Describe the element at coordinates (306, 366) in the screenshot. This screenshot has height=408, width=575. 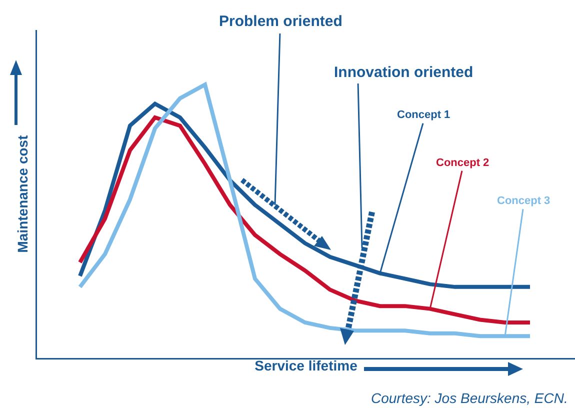
I see `x-axis-title: Service lifetime` at that location.